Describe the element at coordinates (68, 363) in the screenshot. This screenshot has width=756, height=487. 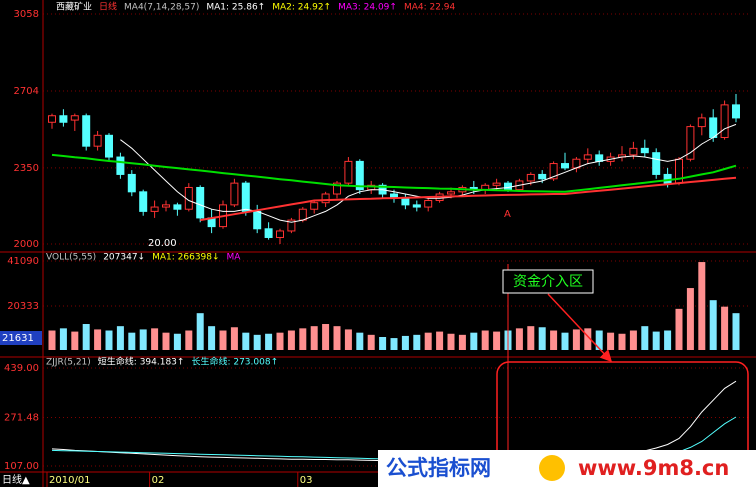
I see `header-text: ZJJR(5,21)` at that location.